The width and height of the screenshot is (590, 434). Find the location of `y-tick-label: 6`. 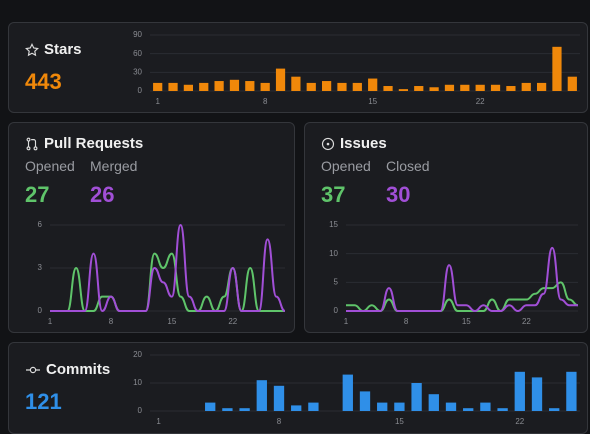

y-tick-label: 6 is located at coordinates (40, 224).